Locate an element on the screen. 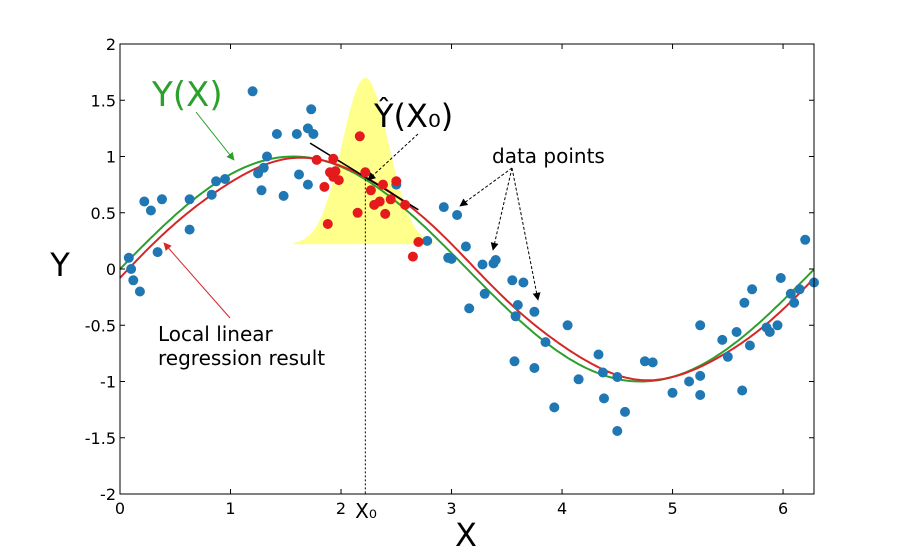 The image size is (900, 557). x-tick-label: 5 is located at coordinates (672, 508).